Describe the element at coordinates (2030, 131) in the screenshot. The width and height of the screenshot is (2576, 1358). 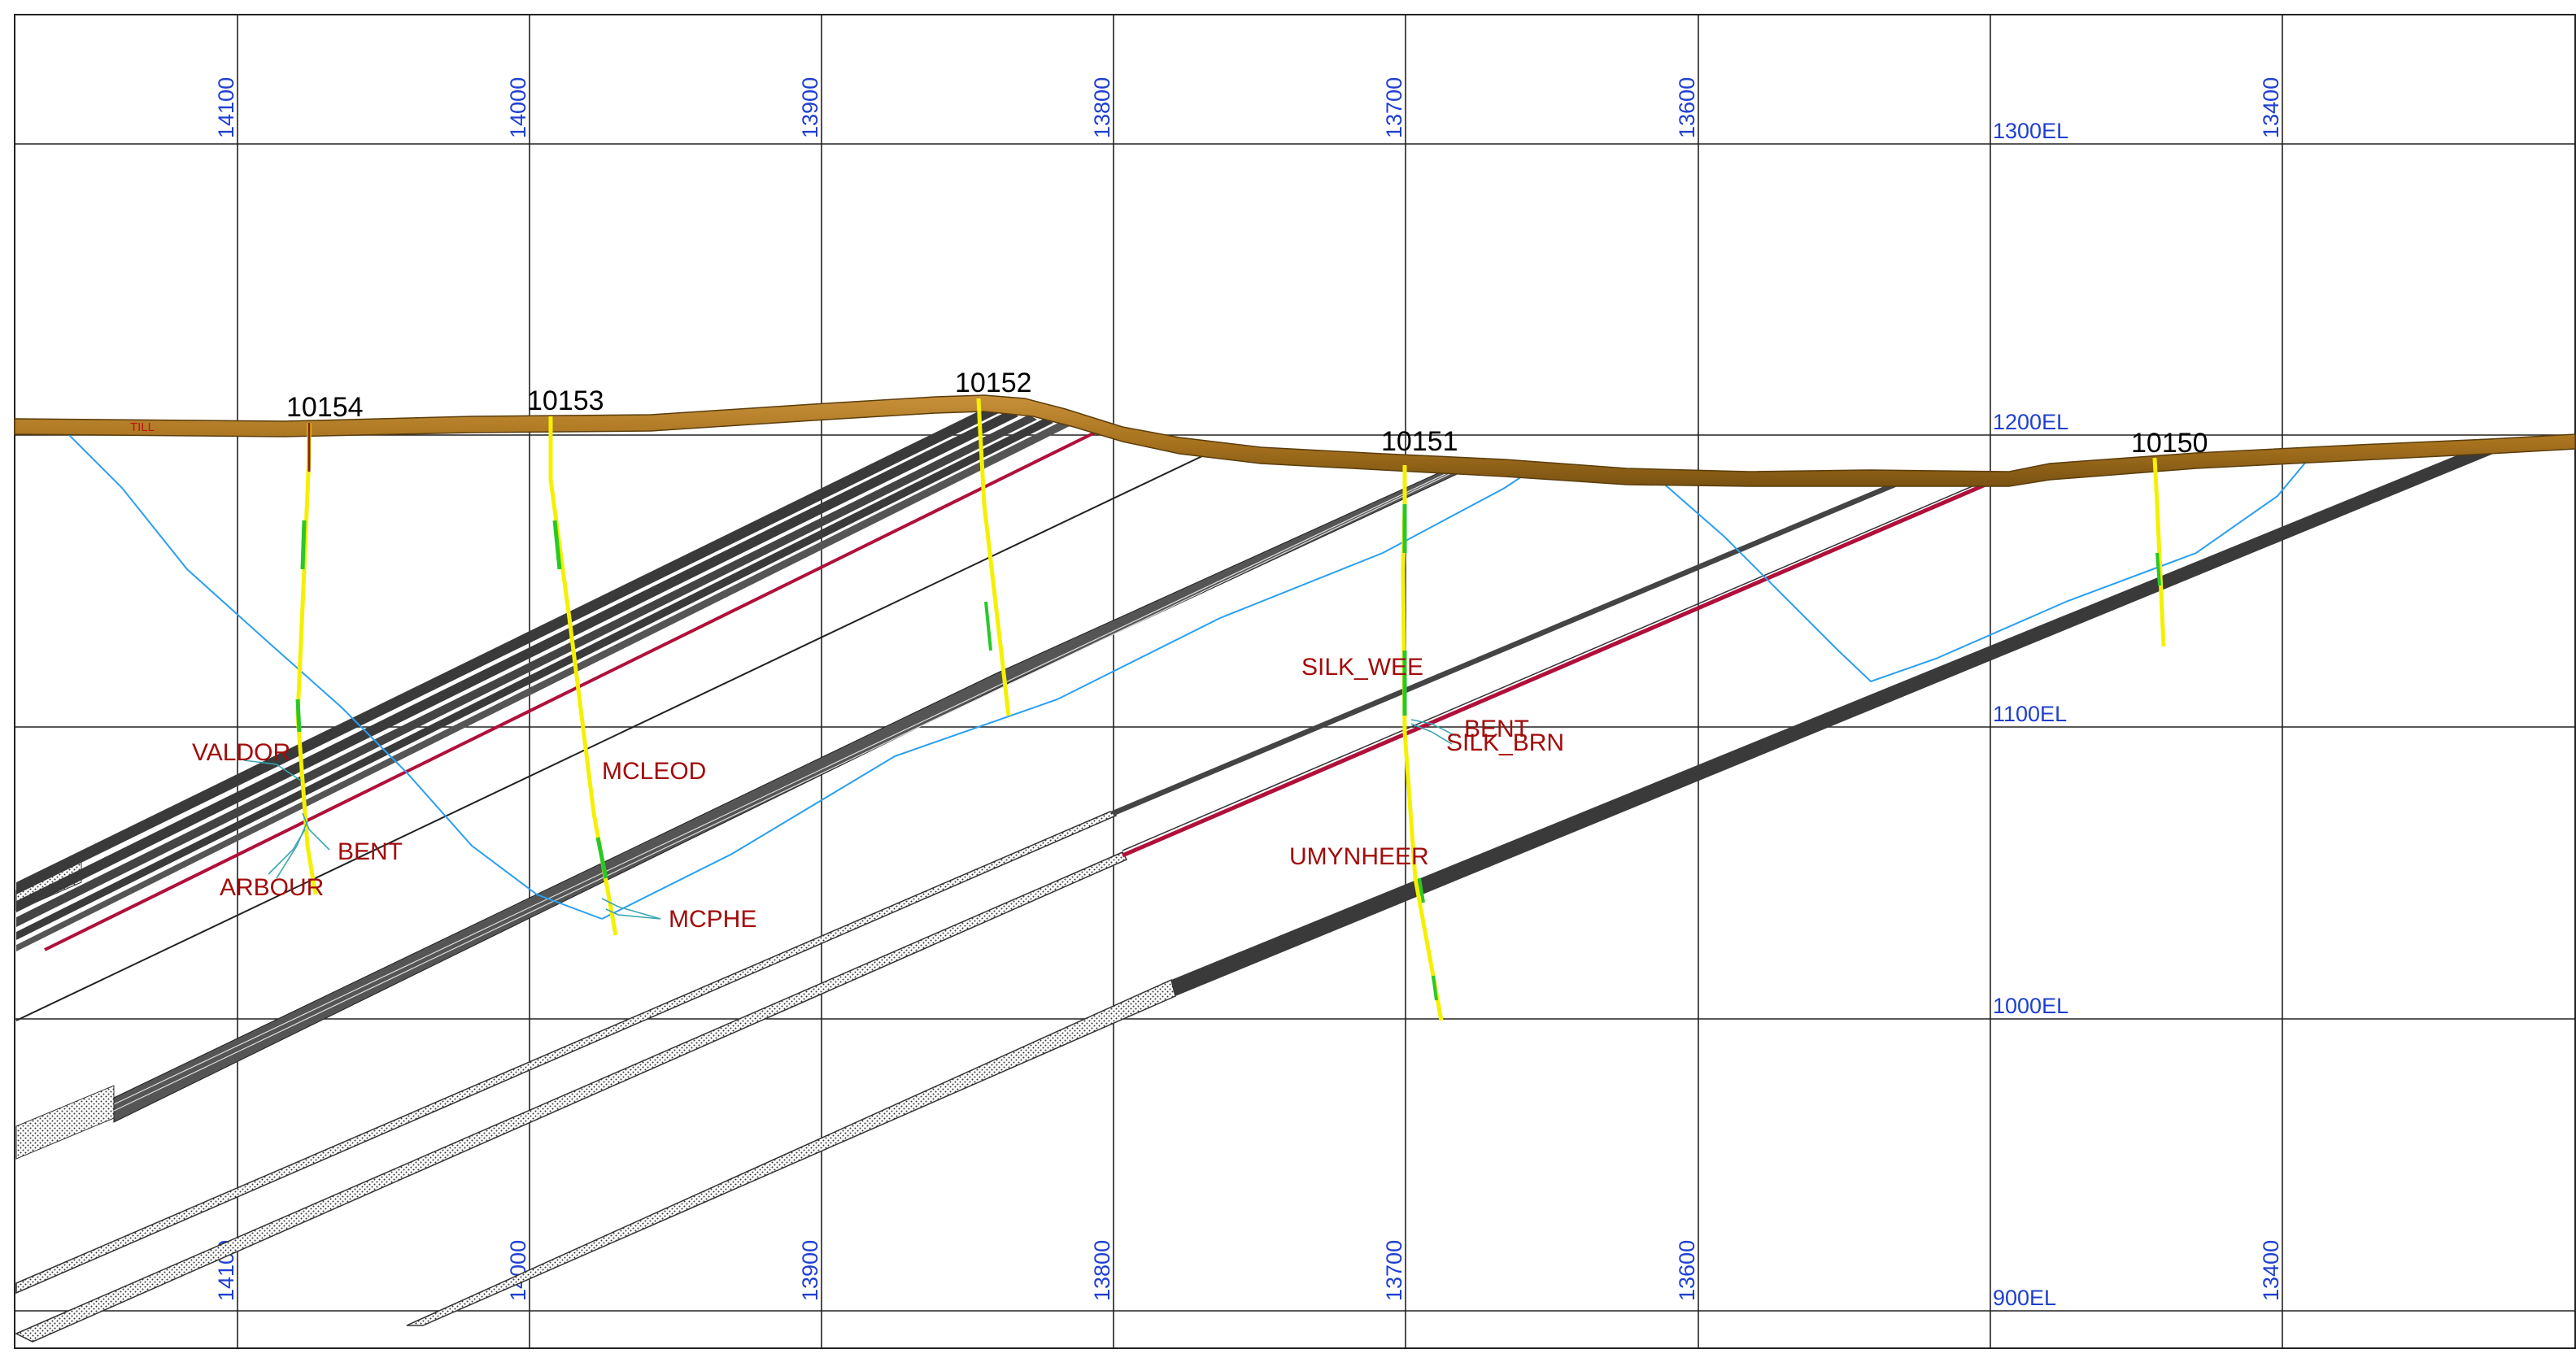
I see `elevation-label: 1300EL` at that location.